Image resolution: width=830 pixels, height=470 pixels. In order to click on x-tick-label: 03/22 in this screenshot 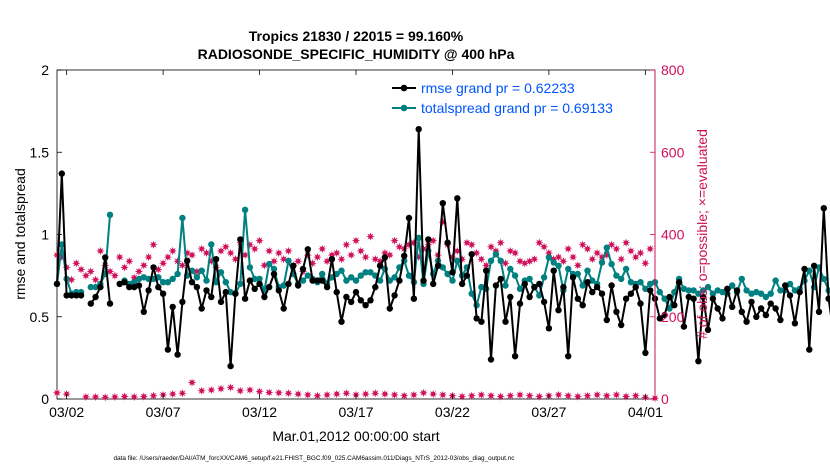, I will do `click(452, 412)`.